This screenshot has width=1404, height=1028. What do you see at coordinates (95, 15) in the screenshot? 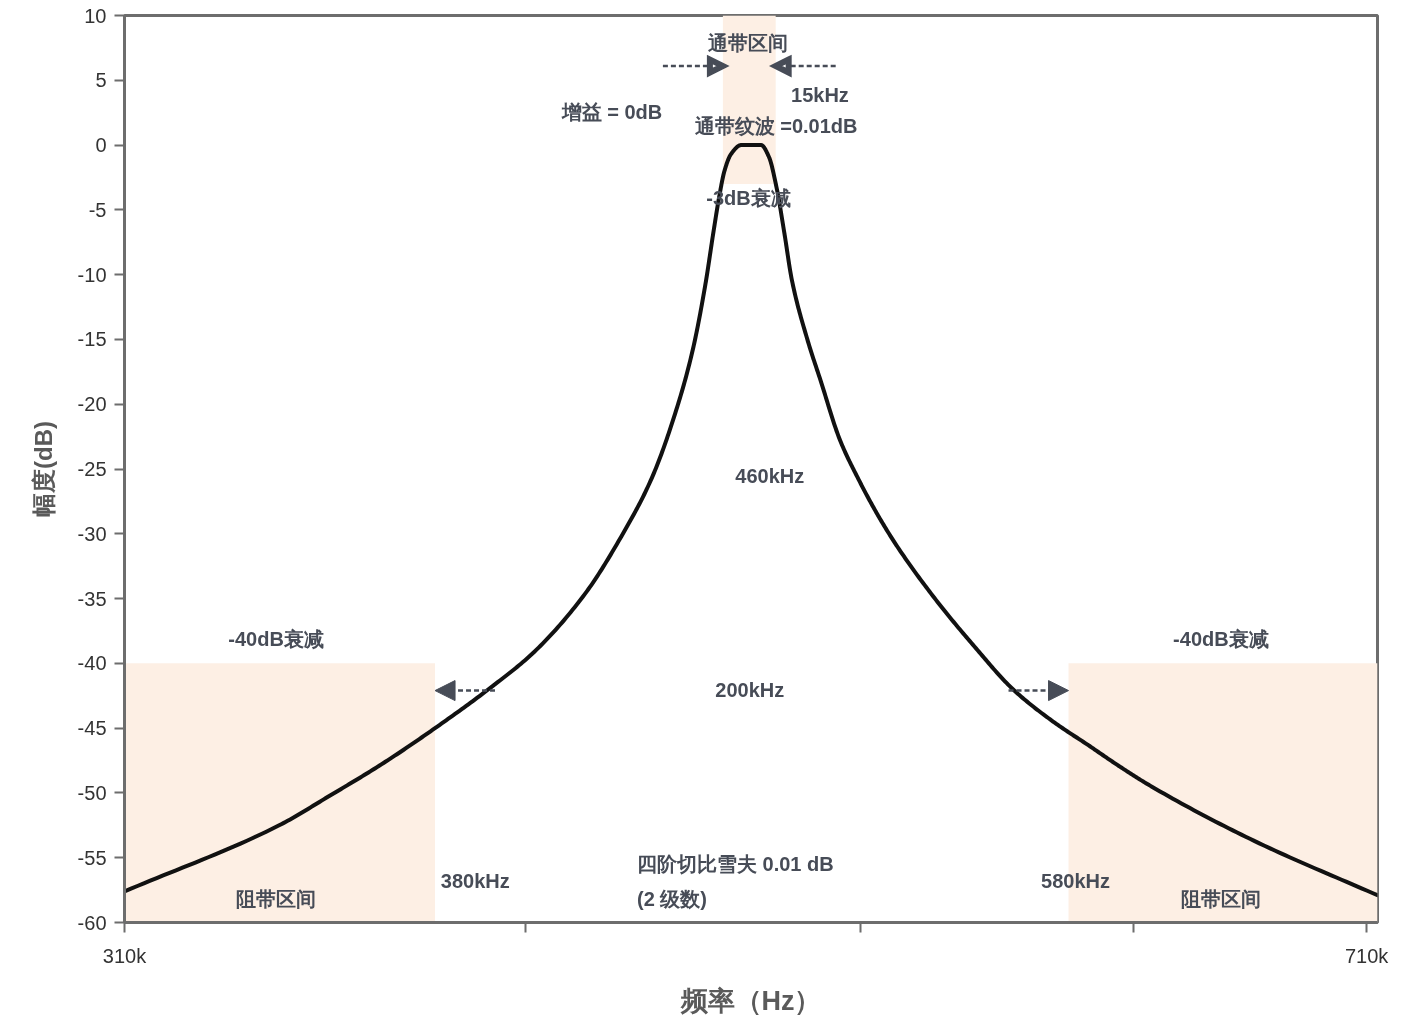
I see `y-tick-label: 10` at bounding box center [95, 15].